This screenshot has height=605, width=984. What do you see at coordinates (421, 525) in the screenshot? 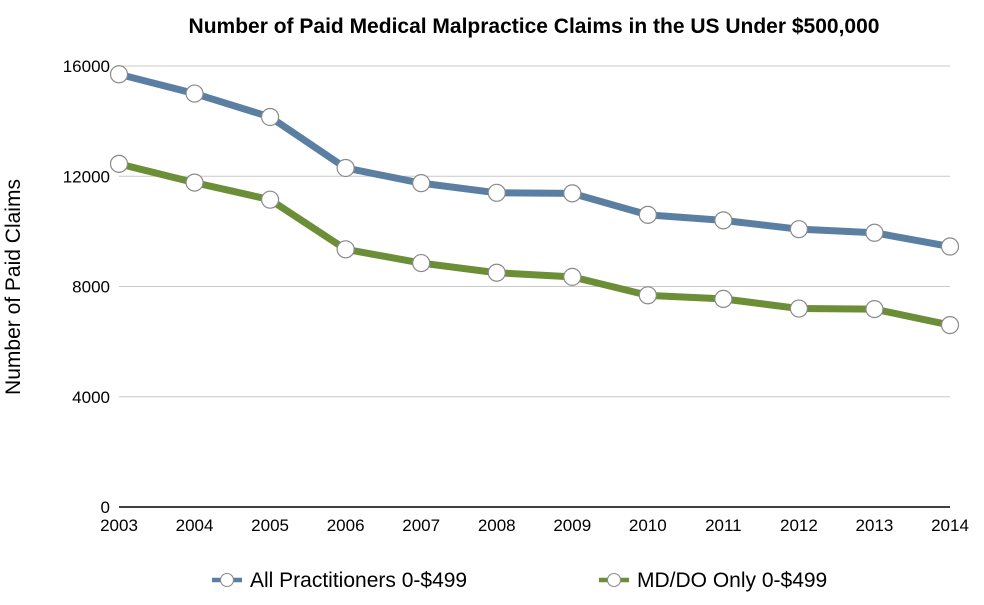
I see `x-tick-label: 2007` at bounding box center [421, 525].